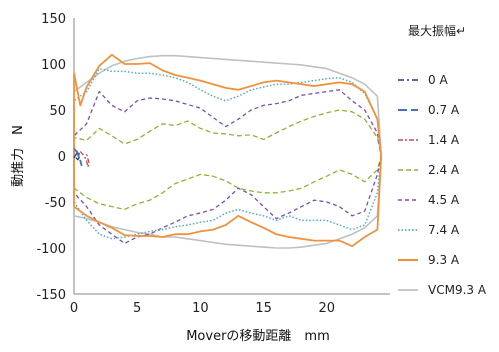  Describe the element at coordinates (51, 295) in the screenshot. I see `y-tick-label: -150` at that location.